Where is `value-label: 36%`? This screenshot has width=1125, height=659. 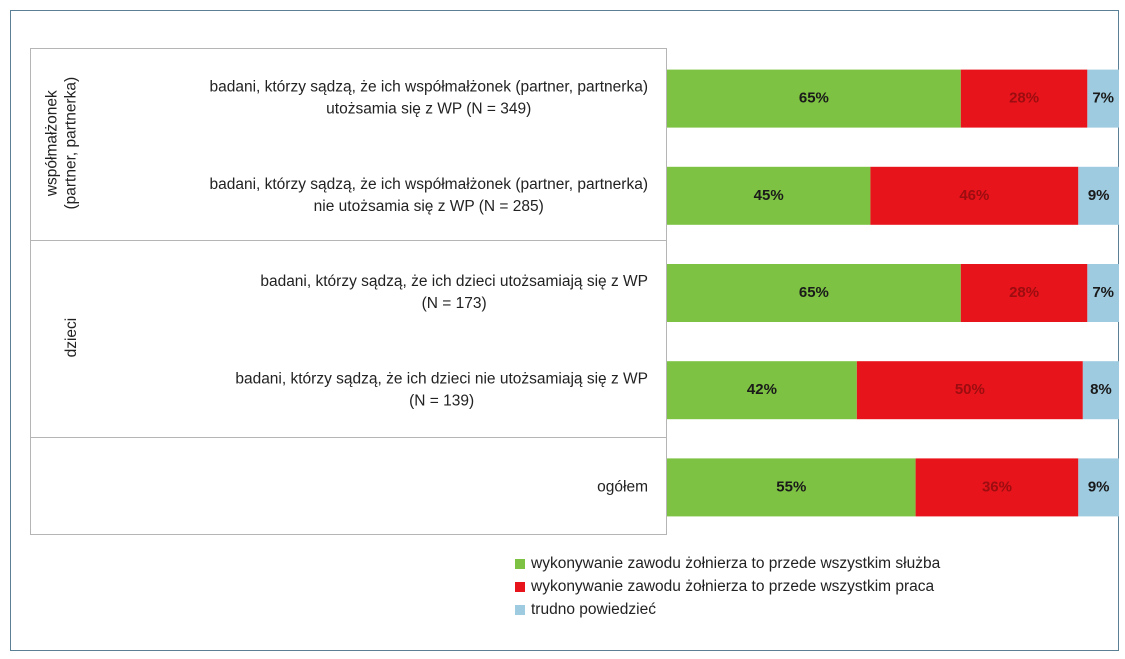 value-label: 36% is located at coordinates (997, 486).